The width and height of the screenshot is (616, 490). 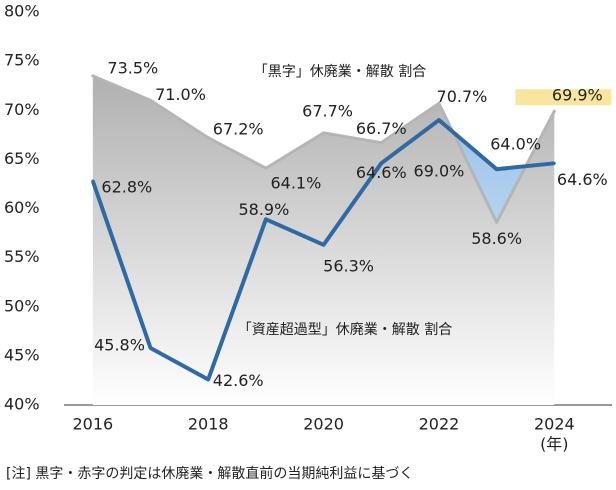 What do you see at coordinates (554, 444) in the screenshot?
I see `x-unit-label: (年)` at bounding box center [554, 444].